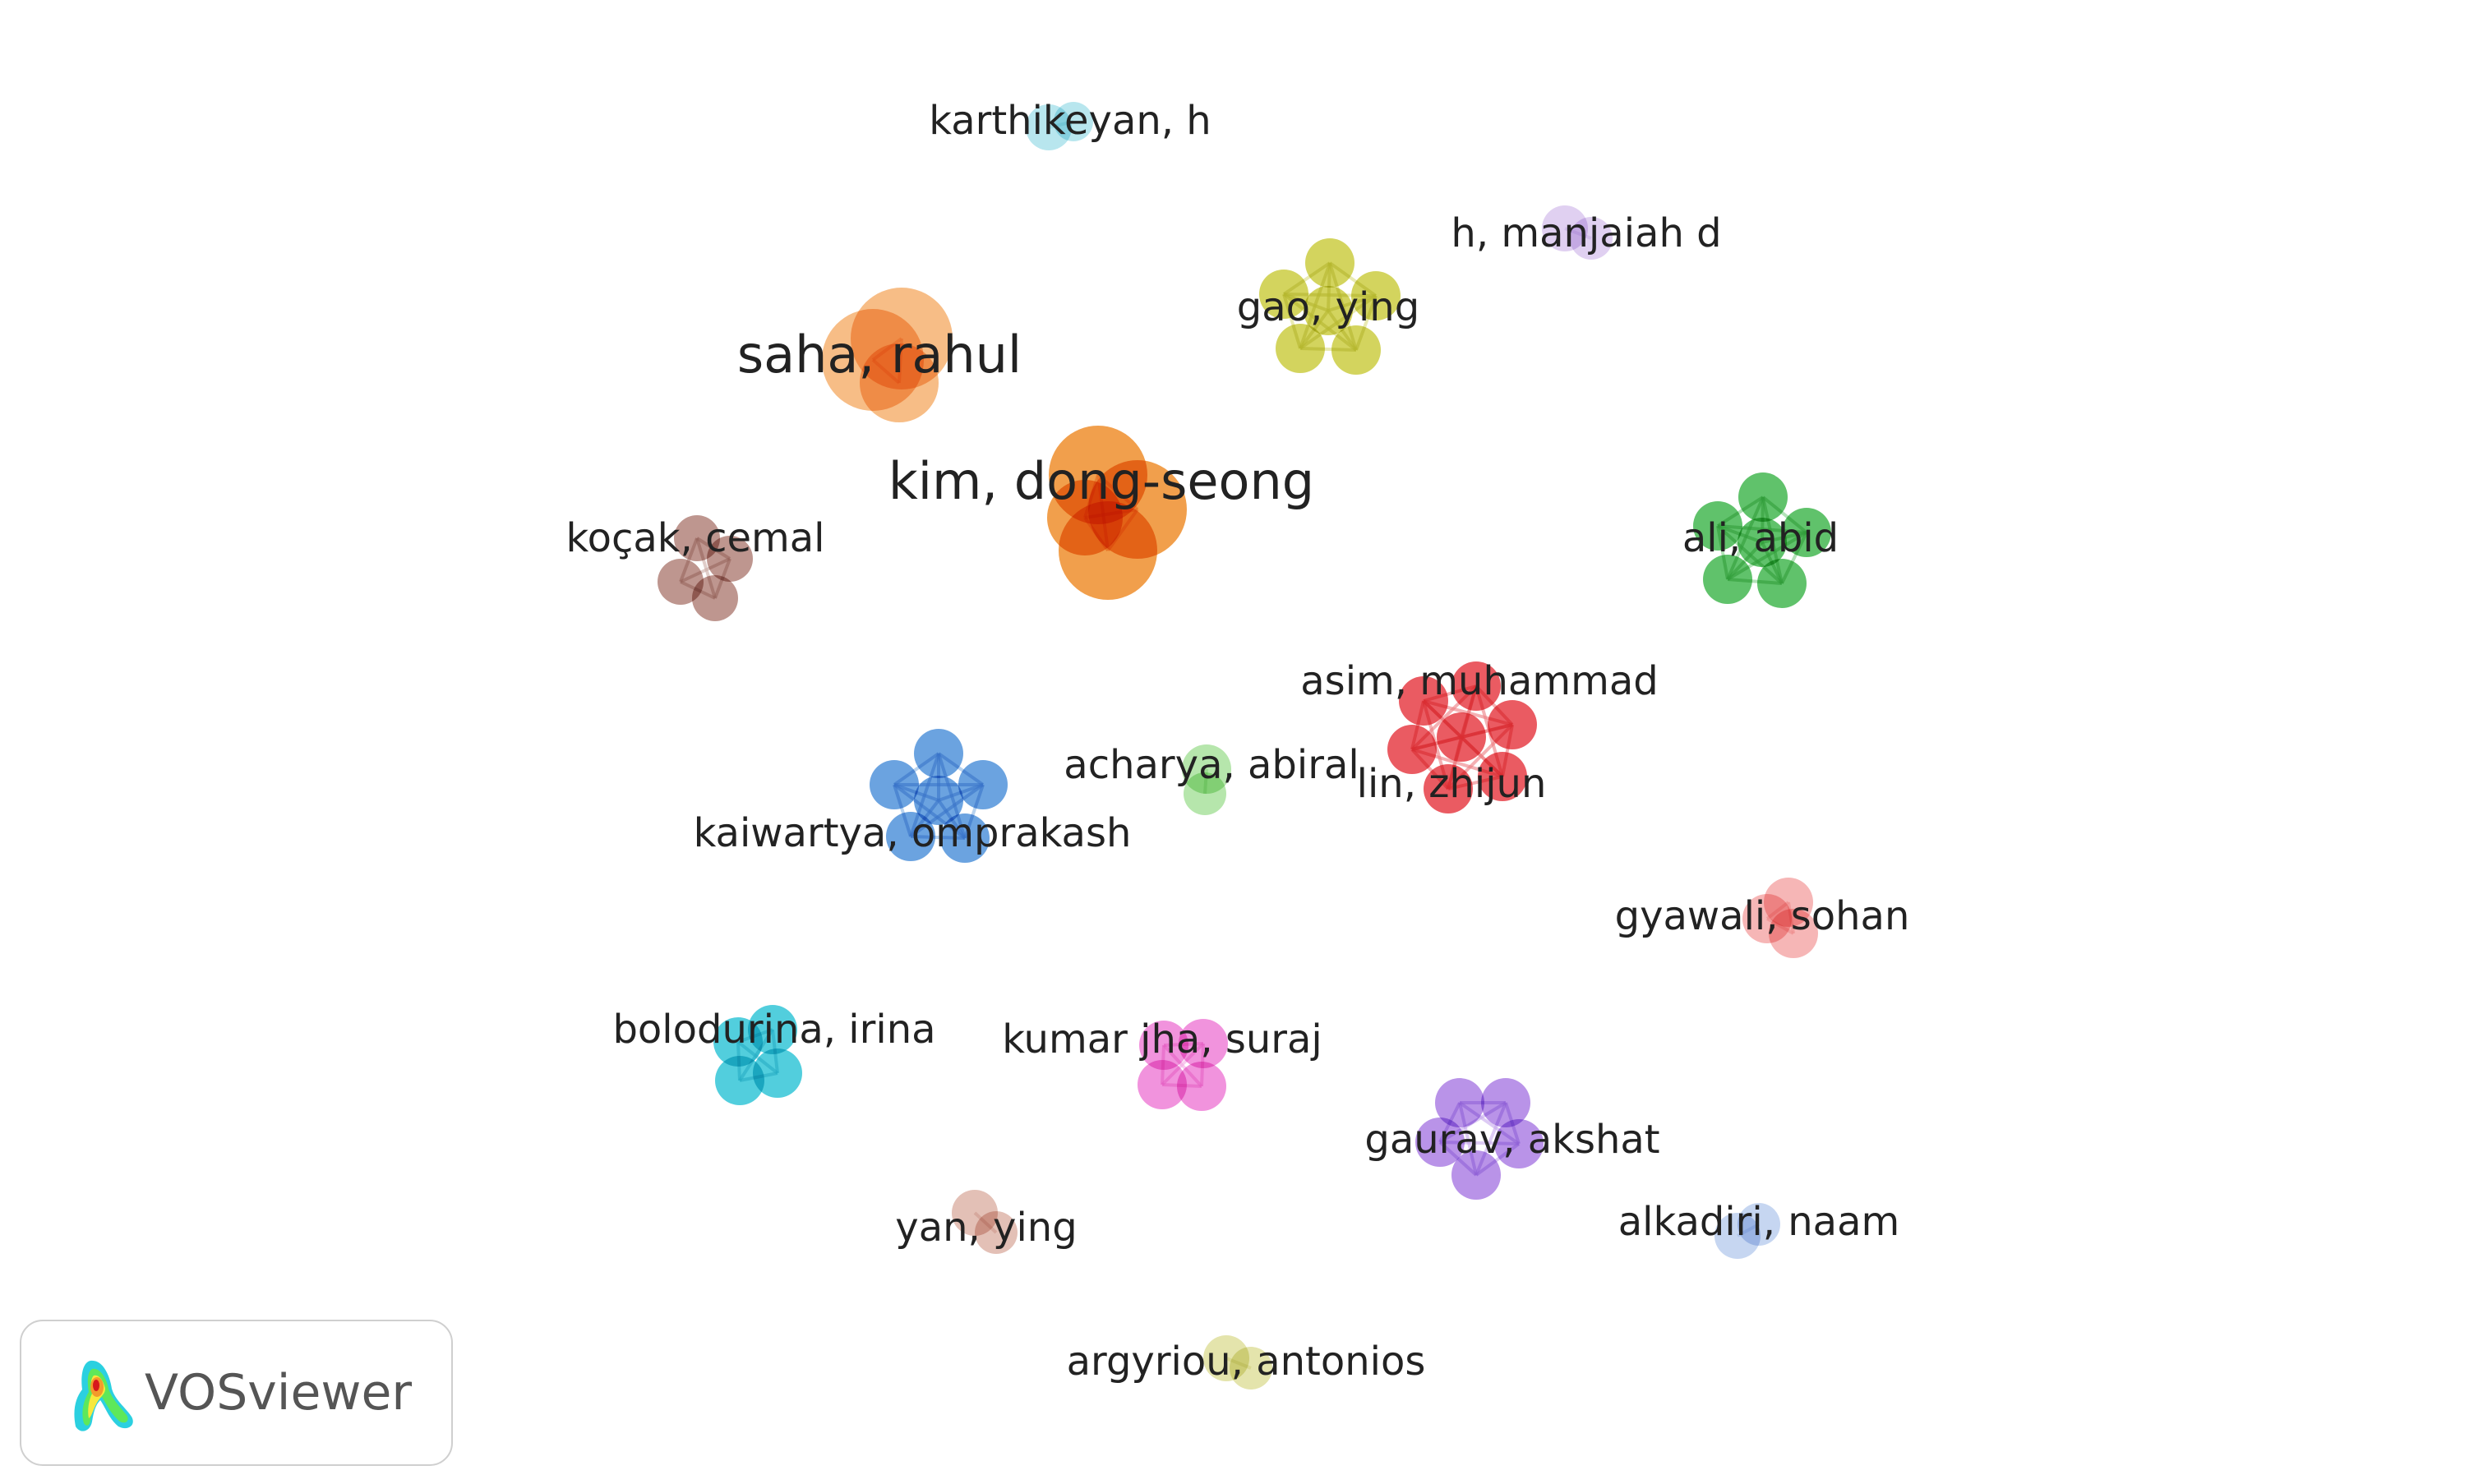 This screenshot has width=2469, height=1484. I want to click on bolodurina-label: bolodurina, irina, so click(773, 1030).